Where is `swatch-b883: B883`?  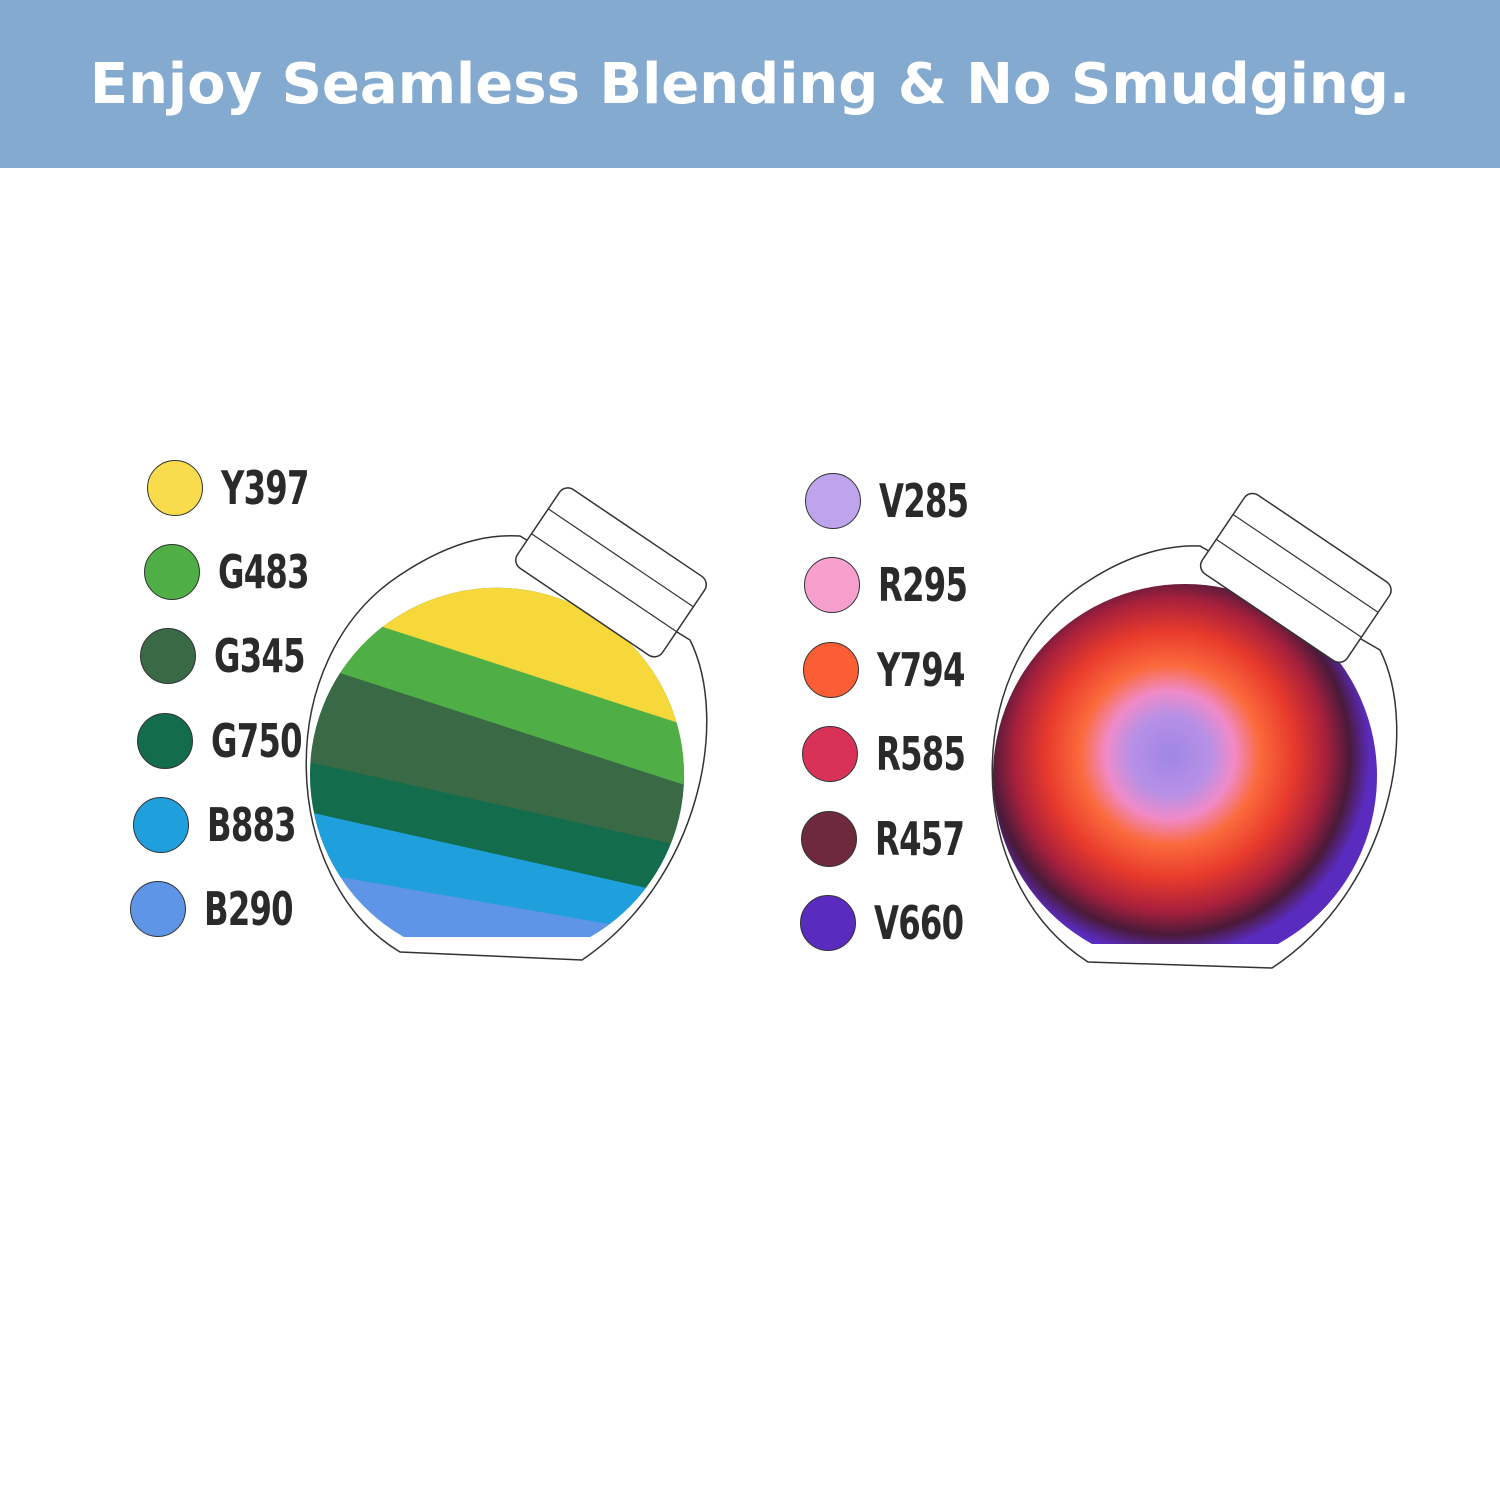
swatch-b883: B883 is located at coordinates (227, 825).